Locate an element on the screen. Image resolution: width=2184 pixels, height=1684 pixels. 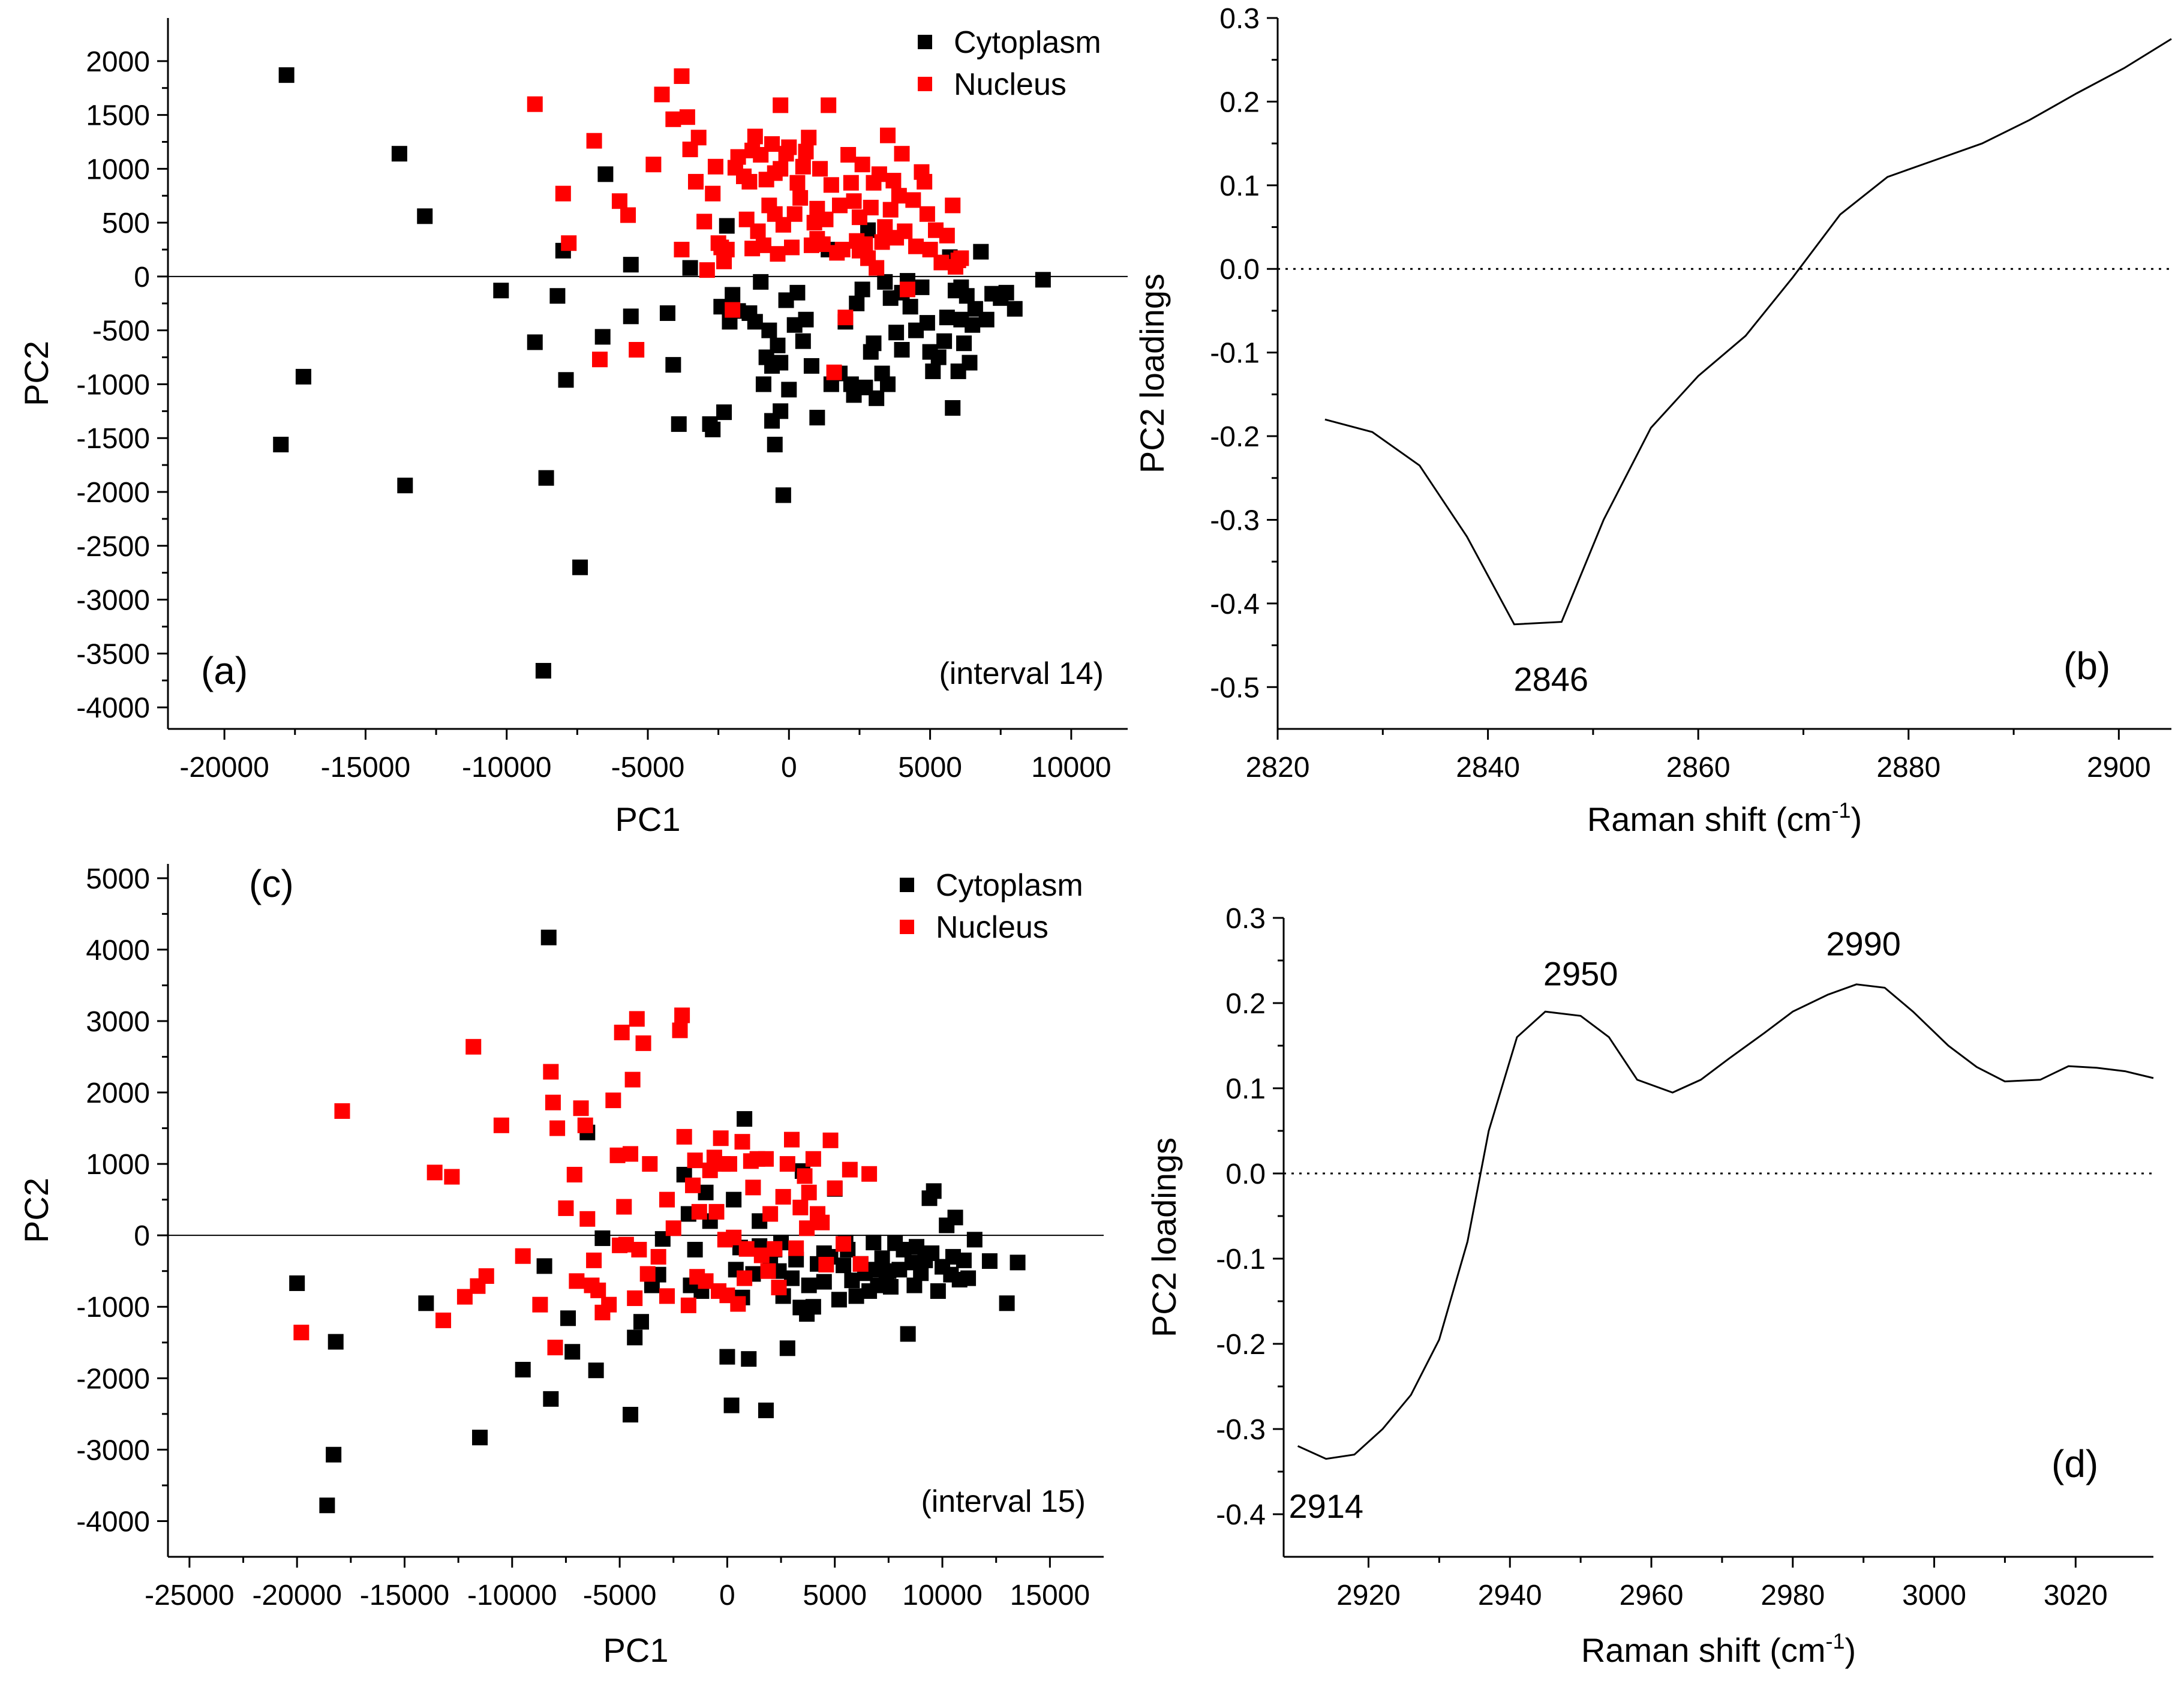
x-tick-label: 15000 is located at coordinates (1050, 1595).